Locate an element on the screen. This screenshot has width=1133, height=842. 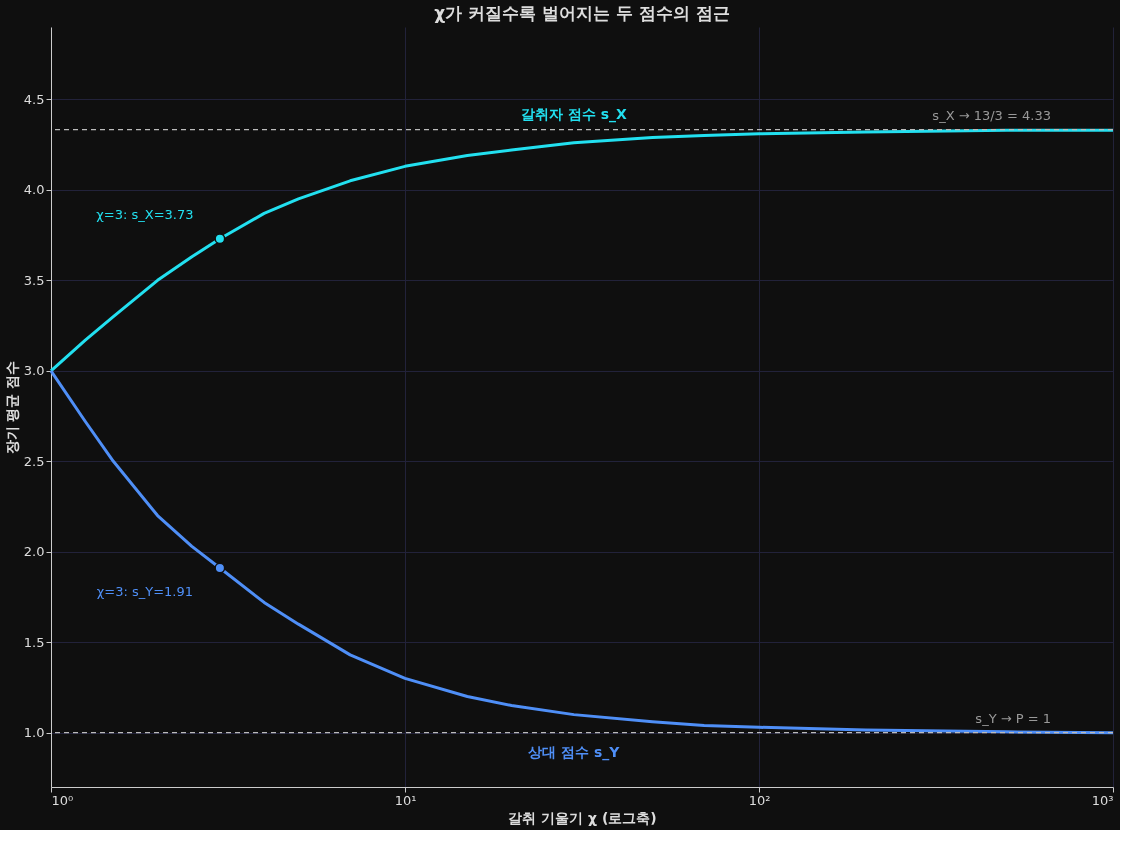
y-tick-label: 3.5 is located at coordinates (34, 280).